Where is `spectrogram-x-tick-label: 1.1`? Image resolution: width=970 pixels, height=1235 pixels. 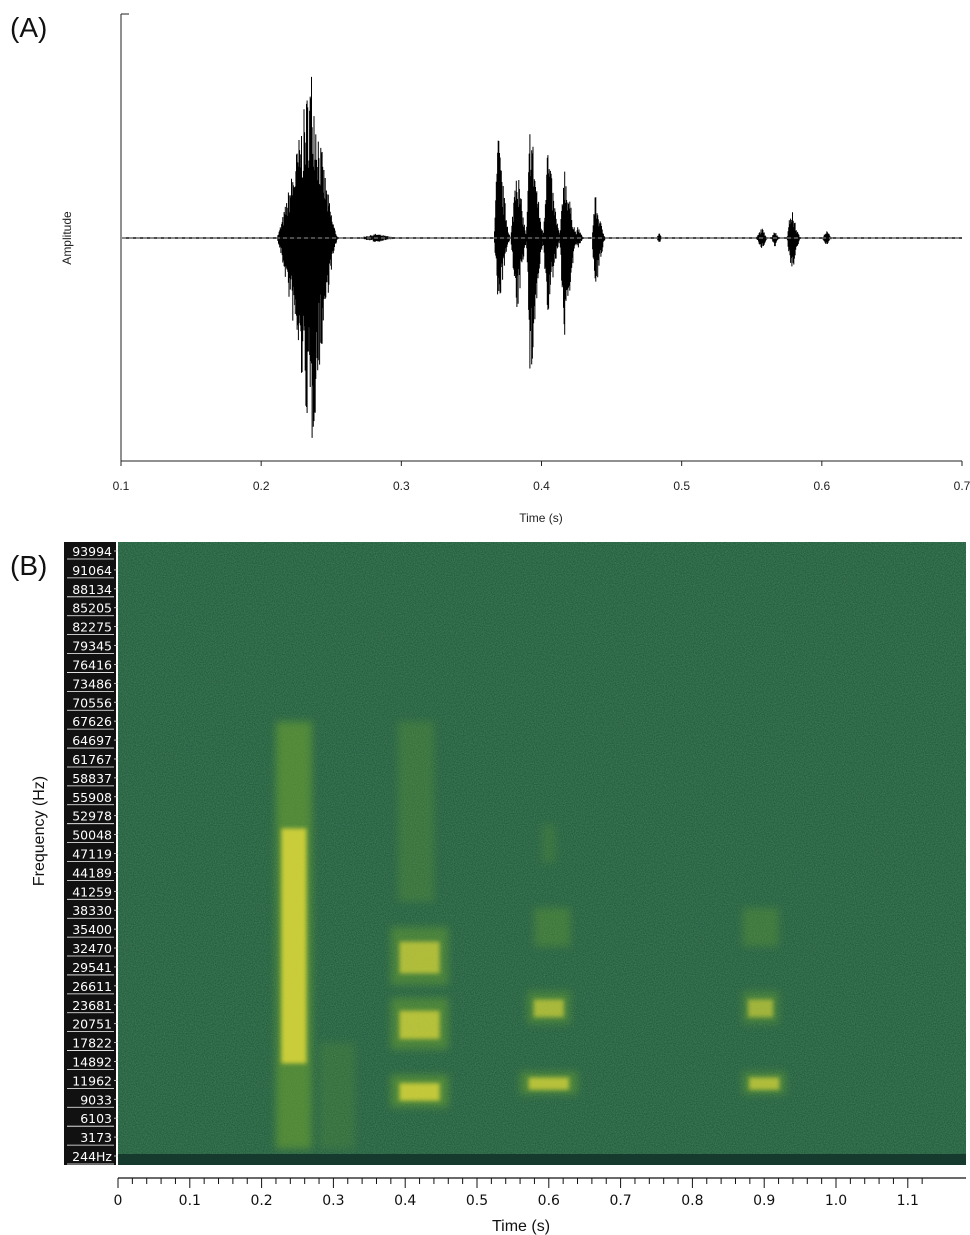
spectrogram-x-tick-label: 1.1 is located at coordinates (908, 1201).